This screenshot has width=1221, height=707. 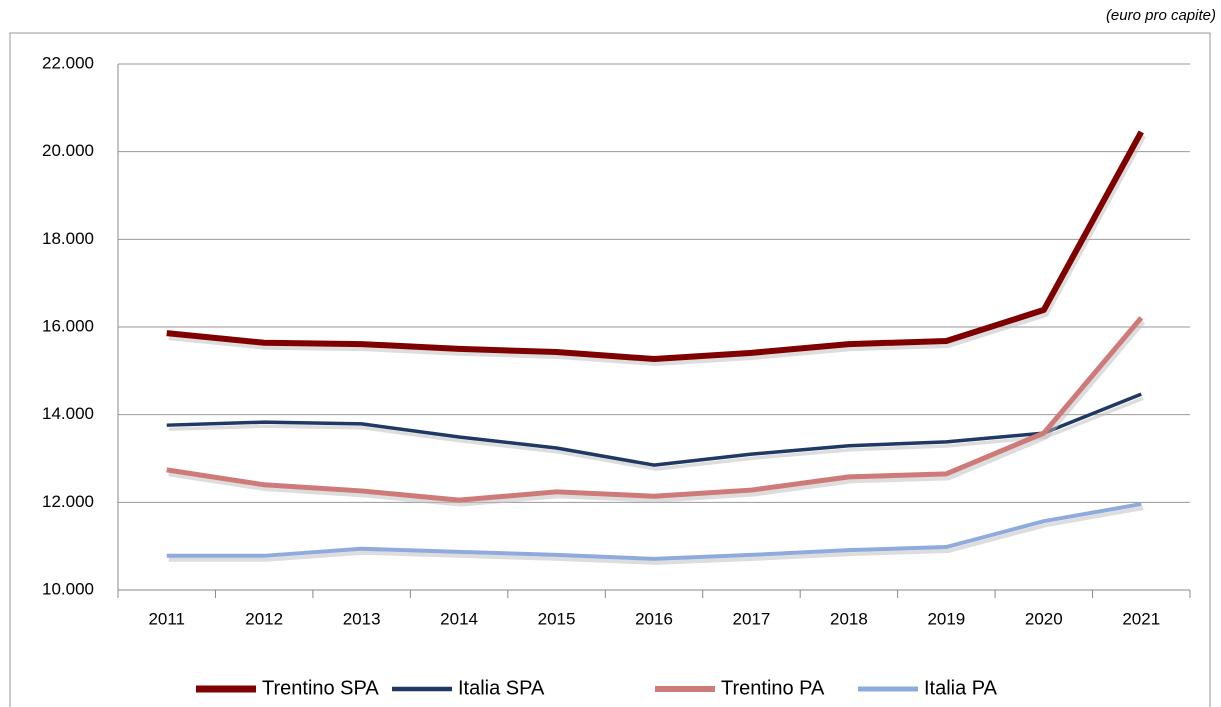 I want to click on chart-subtitle: (euro pro capite), so click(x=1161, y=15).